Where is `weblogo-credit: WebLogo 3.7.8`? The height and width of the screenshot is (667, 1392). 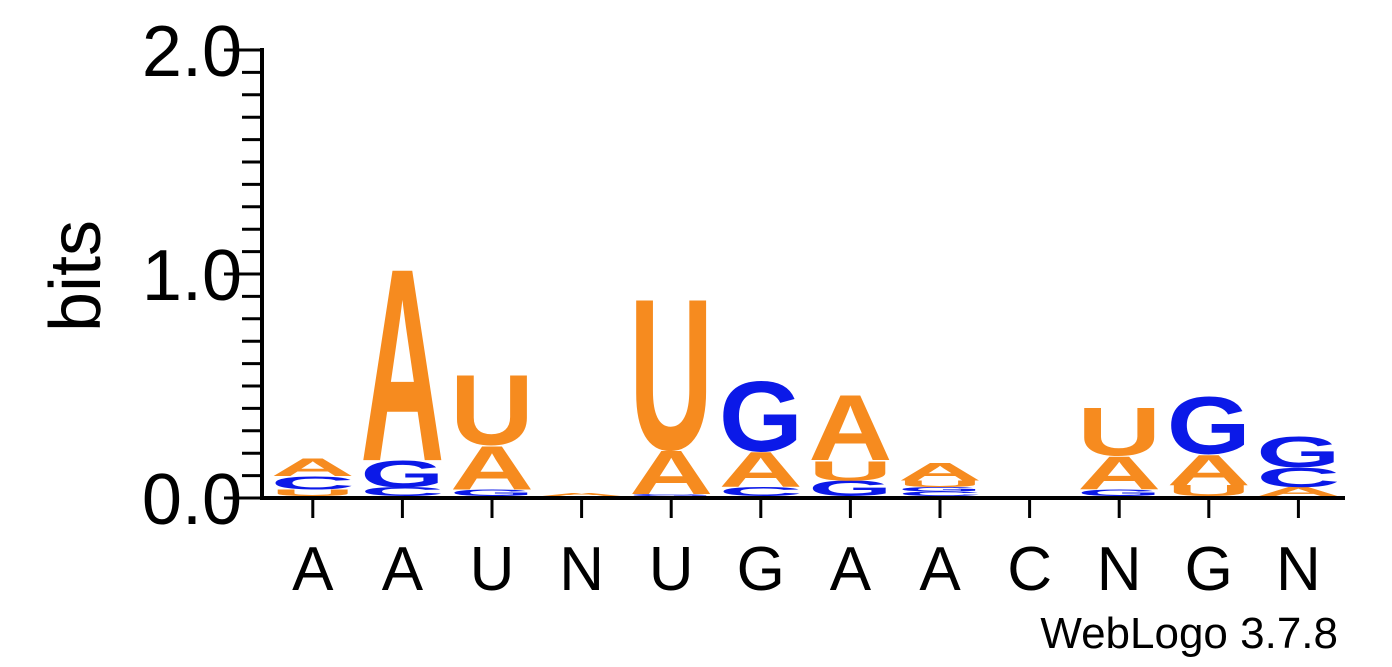
weblogo-credit: WebLogo 3.7.8 is located at coordinates (1189, 633).